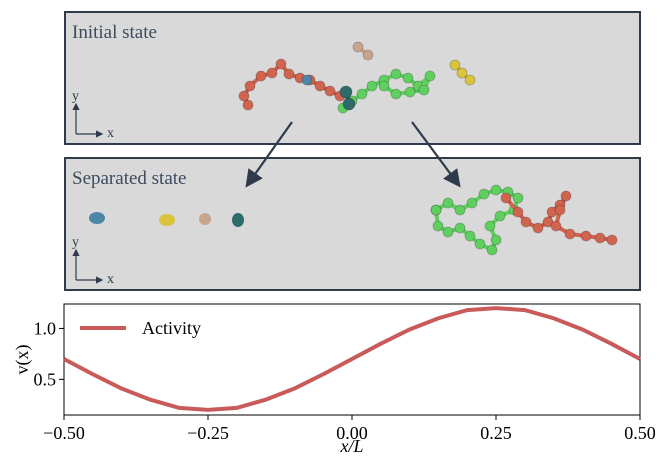  Describe the element at coordinates (22, 360) in the screenshot. I see `y-axis-label: v(x)` at that location.